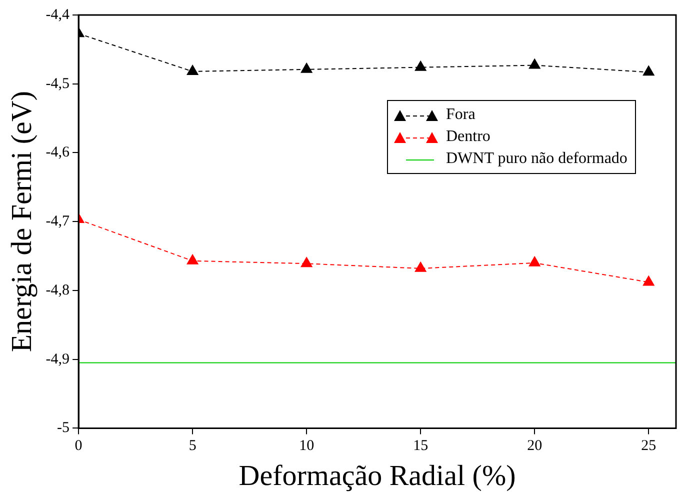 This screenshot has height=497, width=683. I want to click on legend-label: Dentro, so click(468, 137).